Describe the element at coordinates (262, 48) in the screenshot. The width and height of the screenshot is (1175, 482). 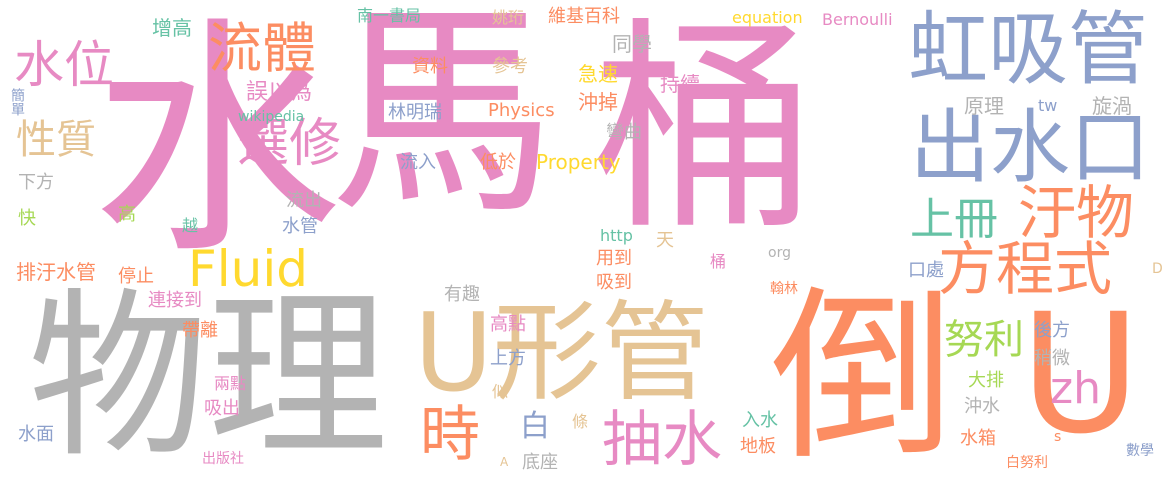
I see `word-fluid-zh: 流體` at that location.